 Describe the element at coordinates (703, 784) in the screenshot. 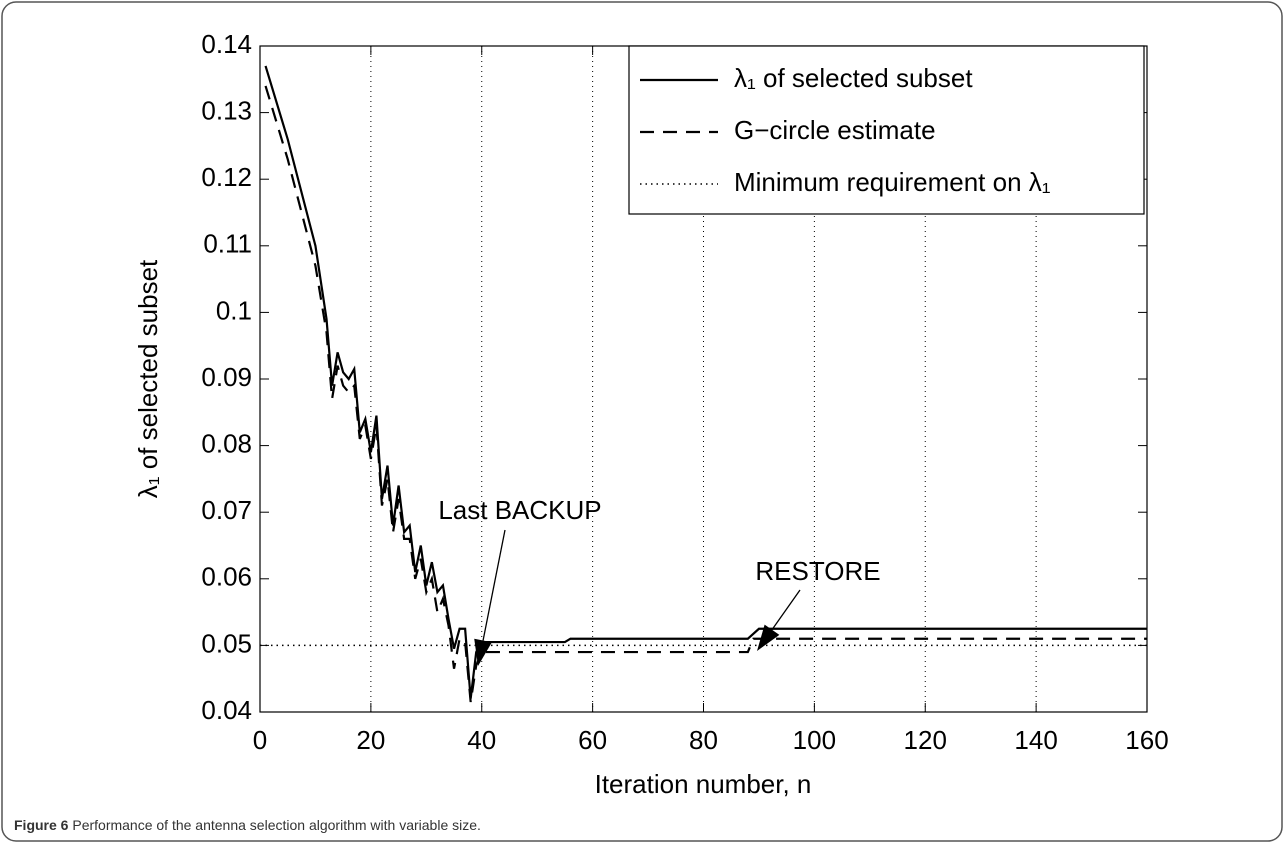

I see `x-axis-label: Iteration number, n` at that location.